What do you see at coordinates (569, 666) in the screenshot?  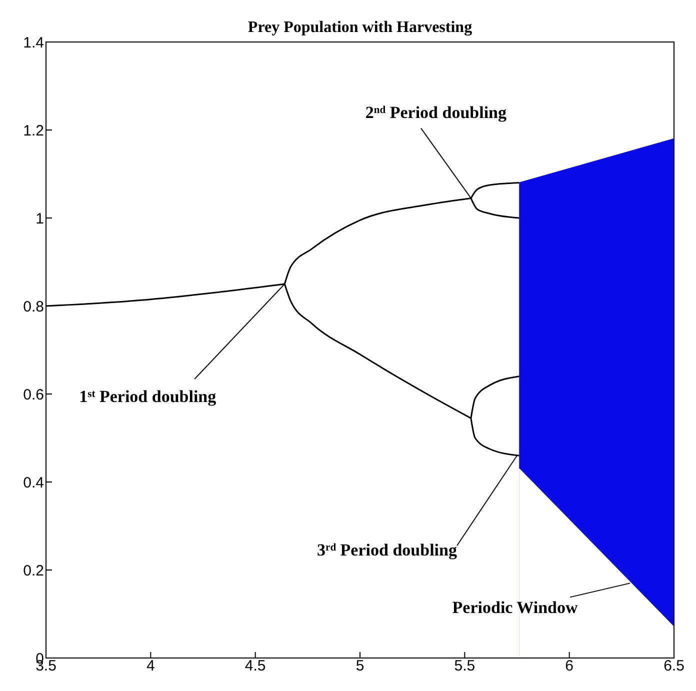 I see `x-tick-label: 6` at bounding box center [569, 666].